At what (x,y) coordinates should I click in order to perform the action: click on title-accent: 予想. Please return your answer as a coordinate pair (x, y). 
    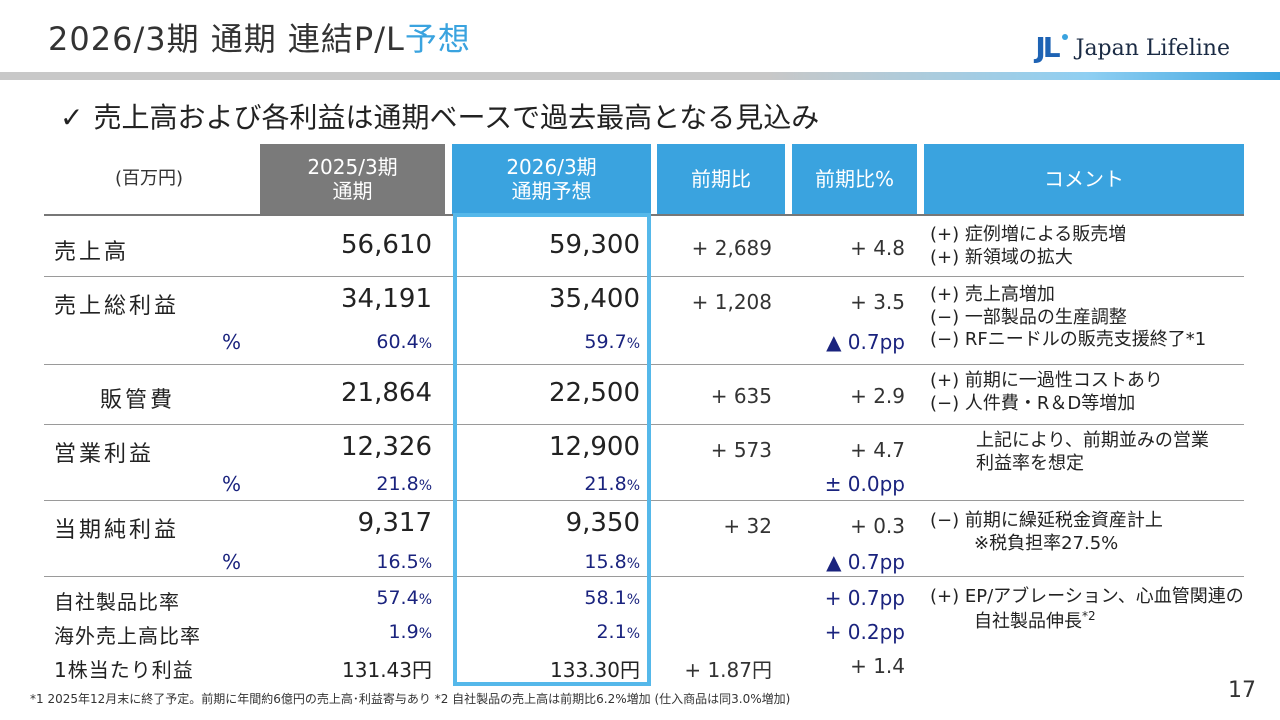
    Looking at the image, I should click on (437, 39).